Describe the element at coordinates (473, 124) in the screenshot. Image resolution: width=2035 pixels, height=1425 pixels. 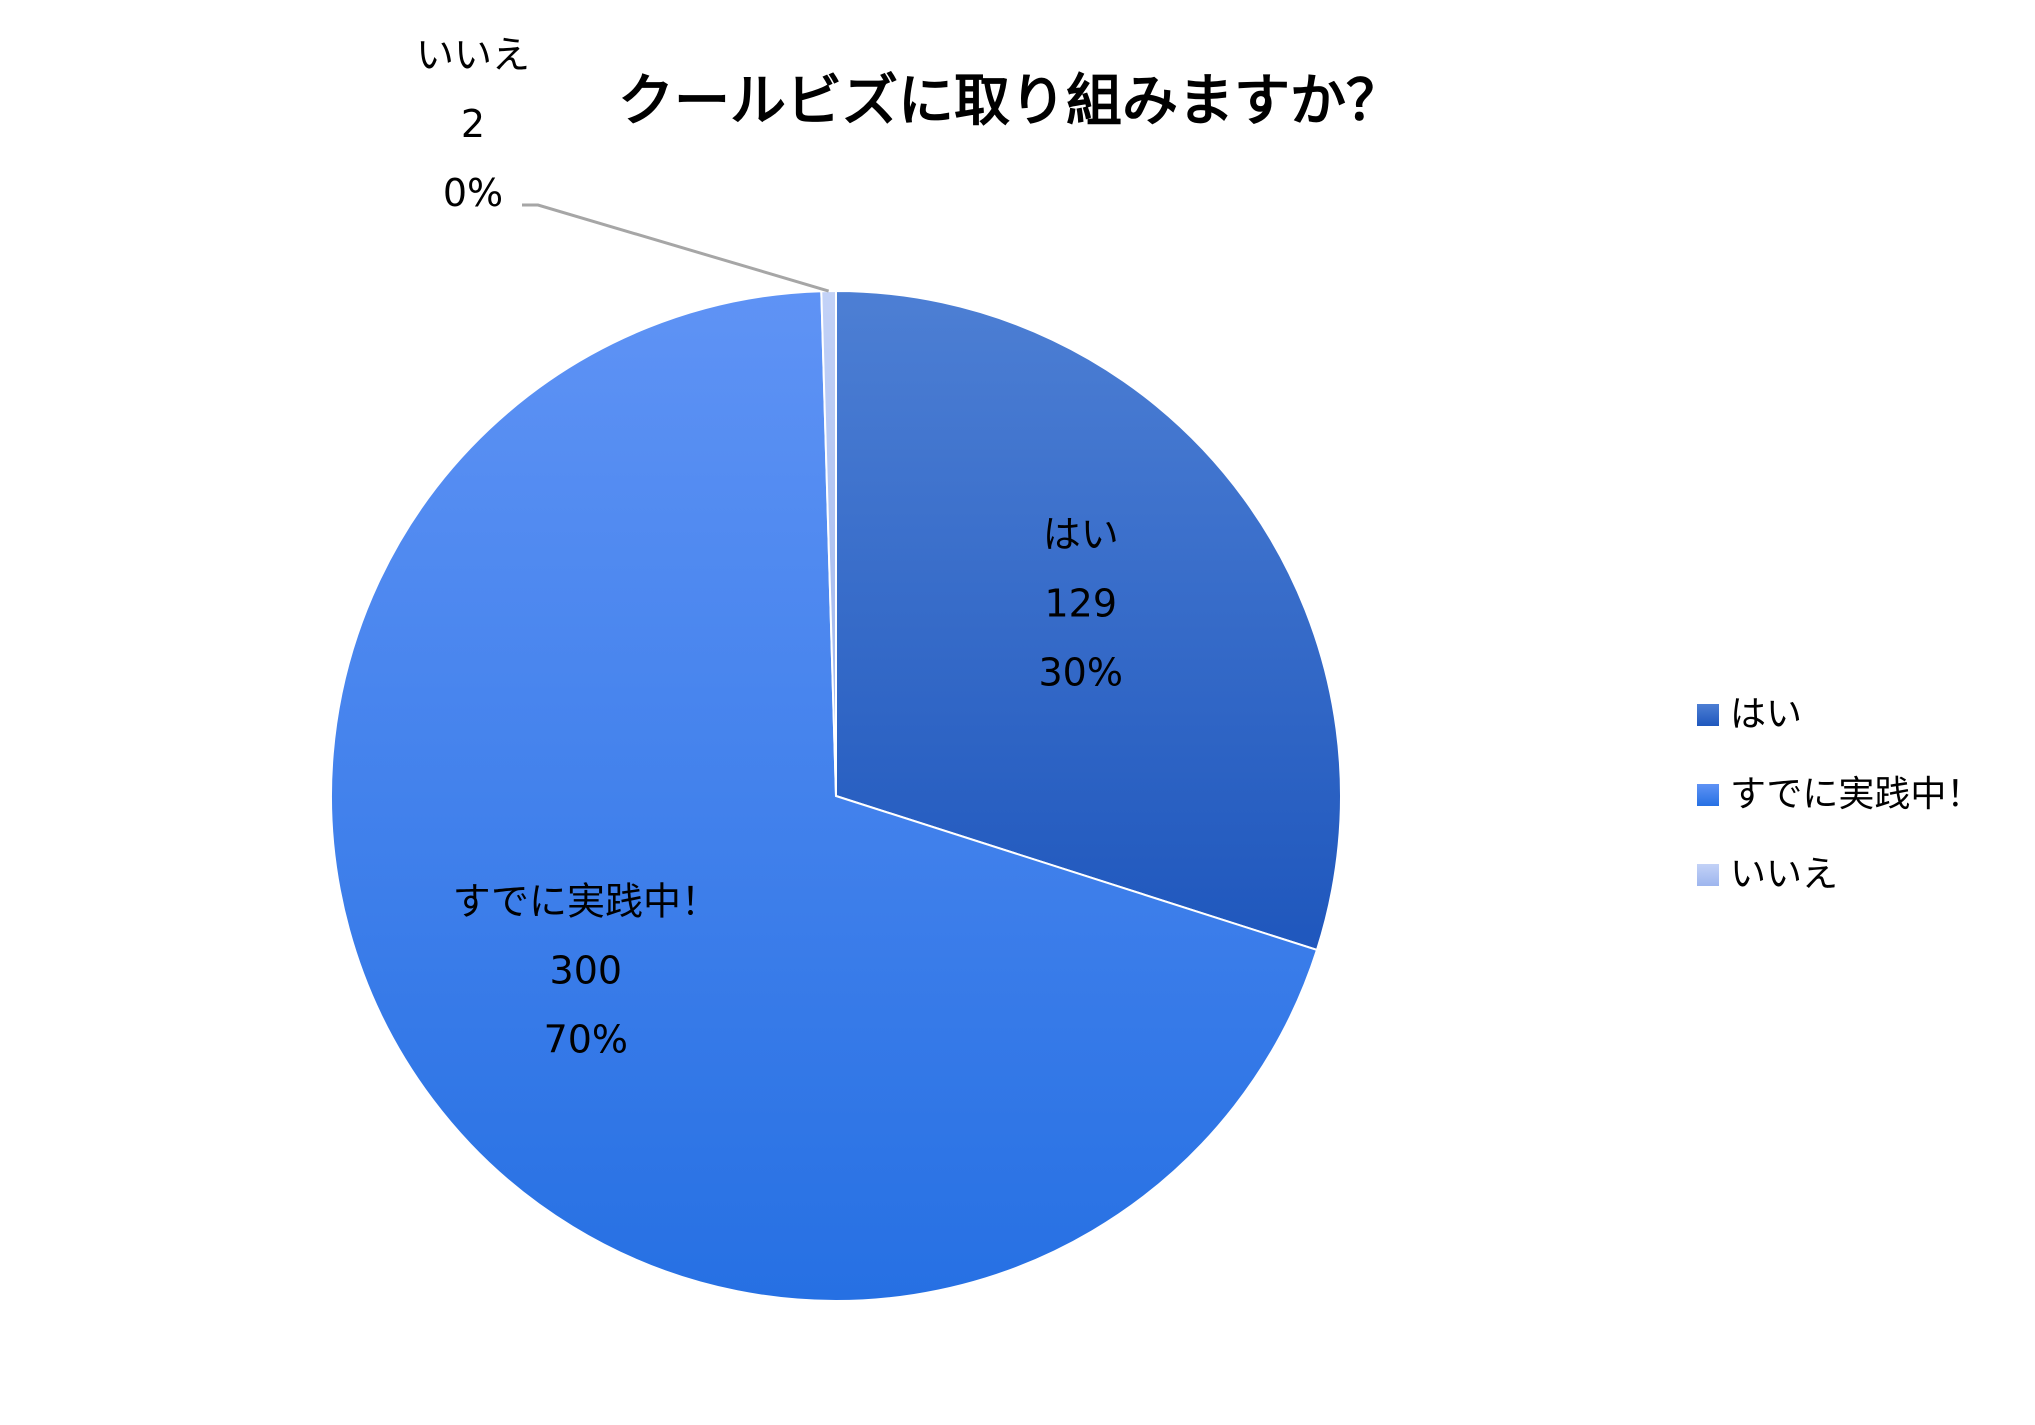
I see `data-label-value: 2` at that location.